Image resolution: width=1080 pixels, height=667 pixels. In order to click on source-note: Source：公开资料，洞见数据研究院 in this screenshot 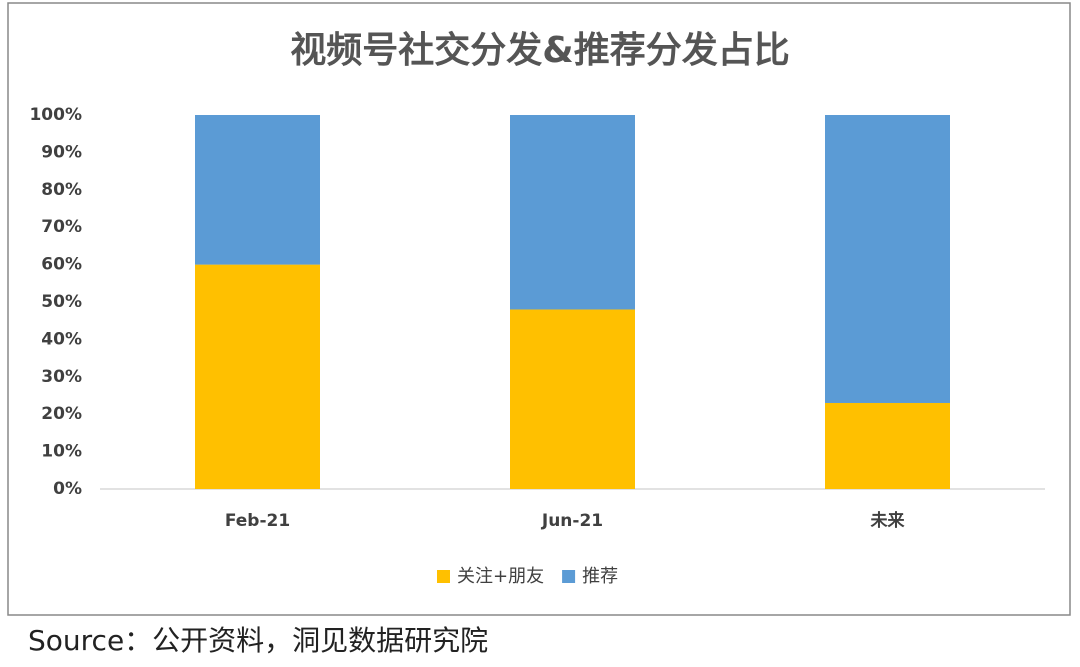, I will do `click(258, 640)`.